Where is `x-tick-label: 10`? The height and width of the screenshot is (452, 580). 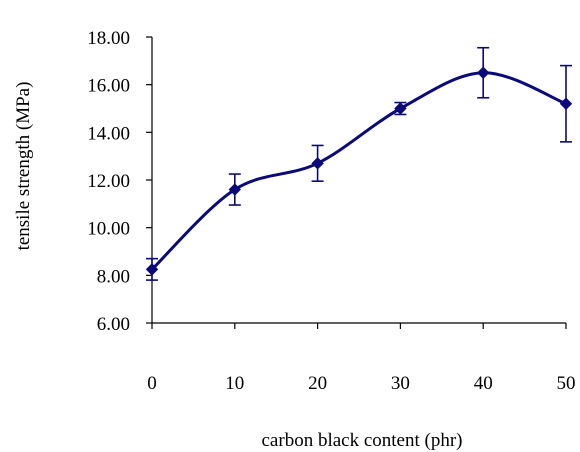 x-tick-label: 10 is located at coordinates (234, 383).